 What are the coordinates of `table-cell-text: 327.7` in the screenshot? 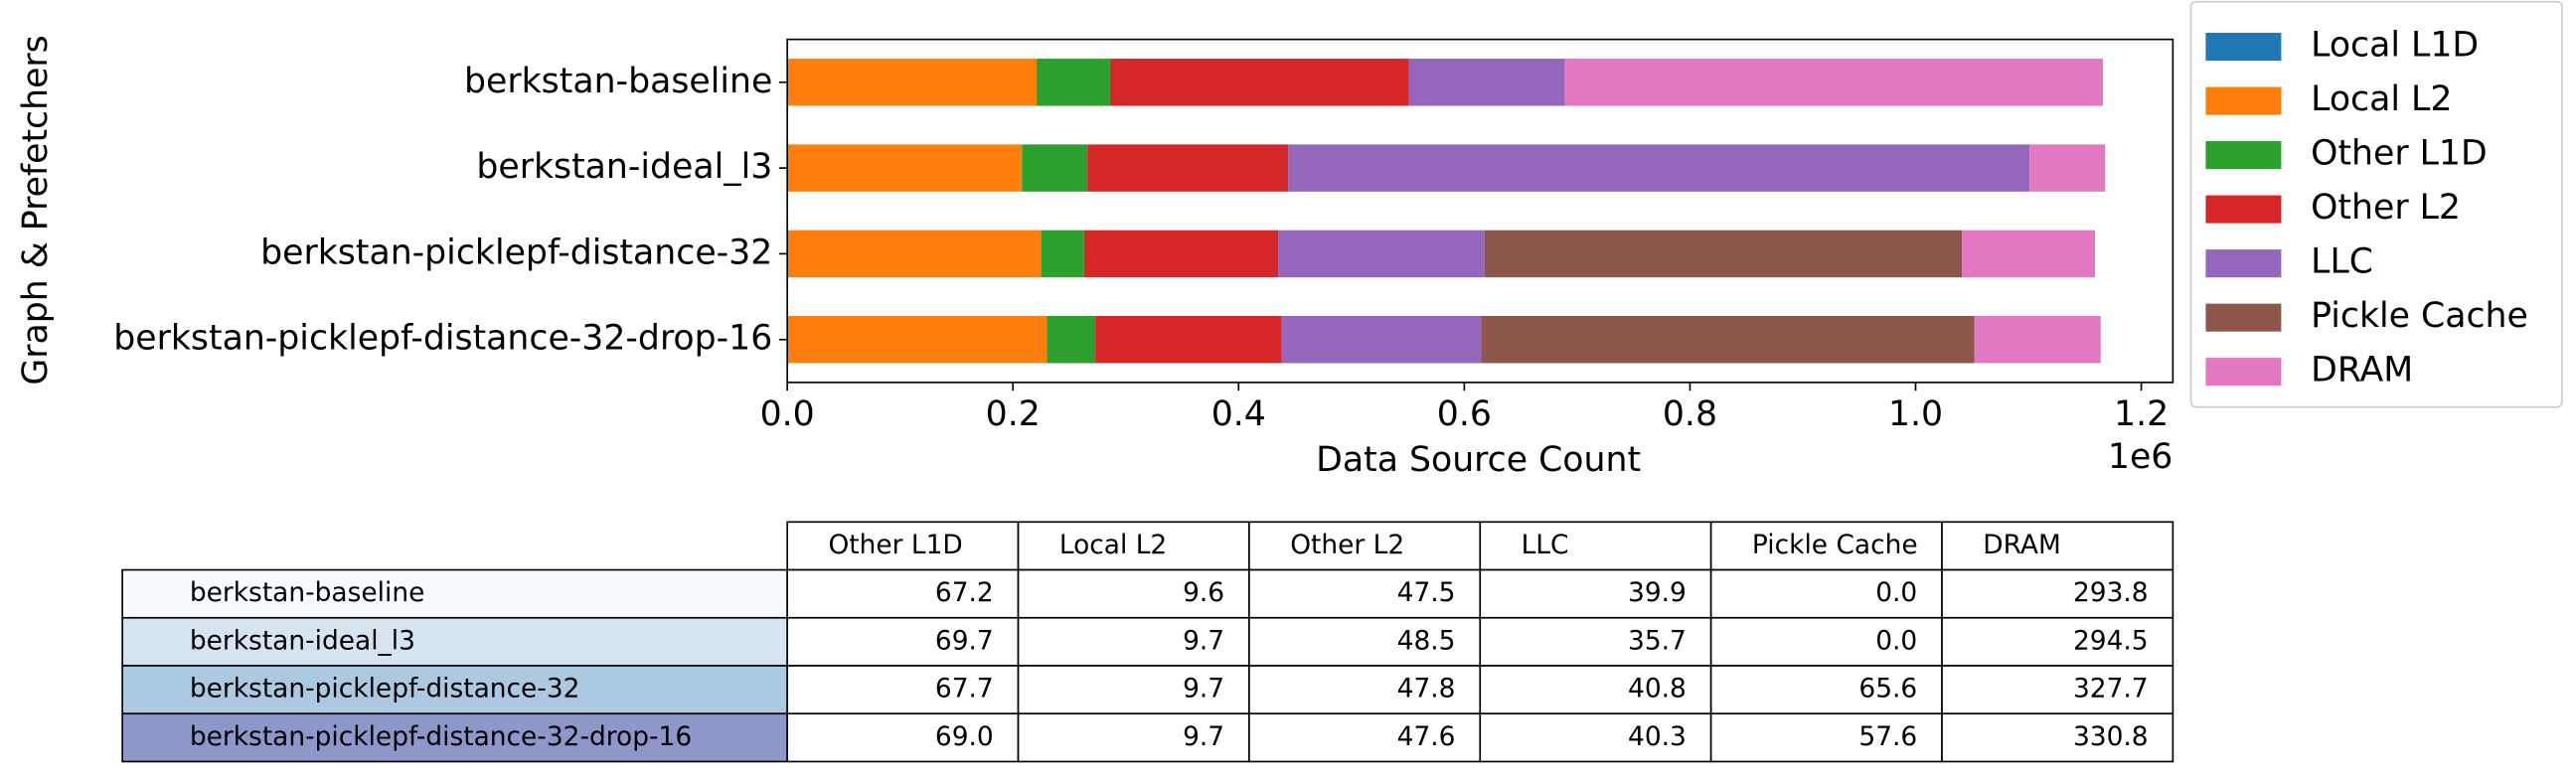 It's located at (2111, 689).